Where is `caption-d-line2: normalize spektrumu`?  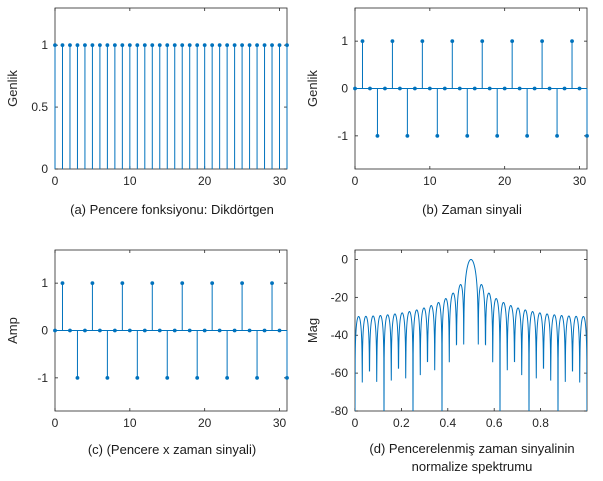
caption-d-line2: normalize spektrumu is located at coordinates (472, 466).